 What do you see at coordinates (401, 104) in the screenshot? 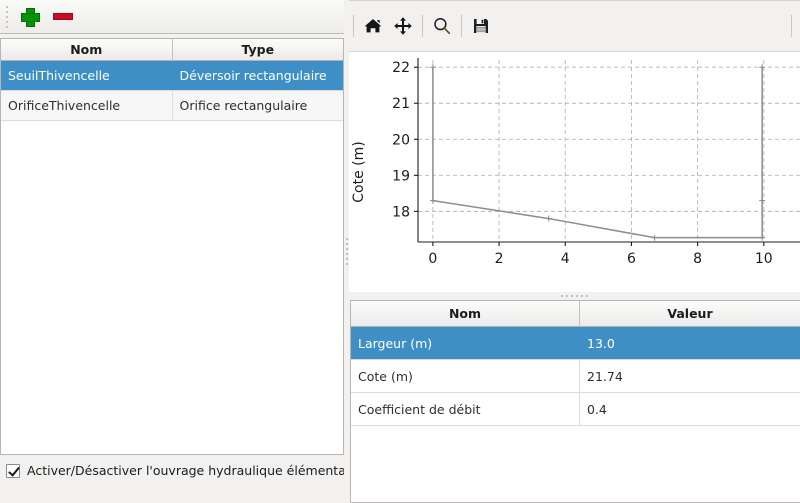
I see `y-tick-label: 21` at bounding box center [401, 104].